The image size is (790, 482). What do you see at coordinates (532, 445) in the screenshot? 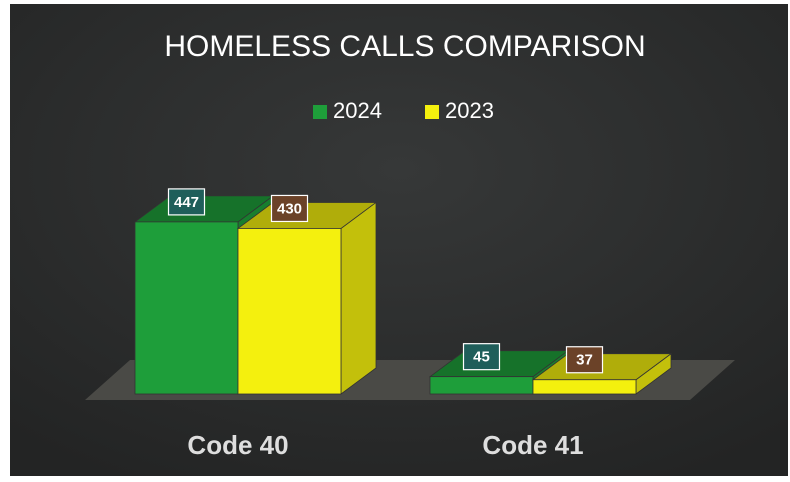
I see `x-tick-label: Code 41` at bounding box center [532, 445].